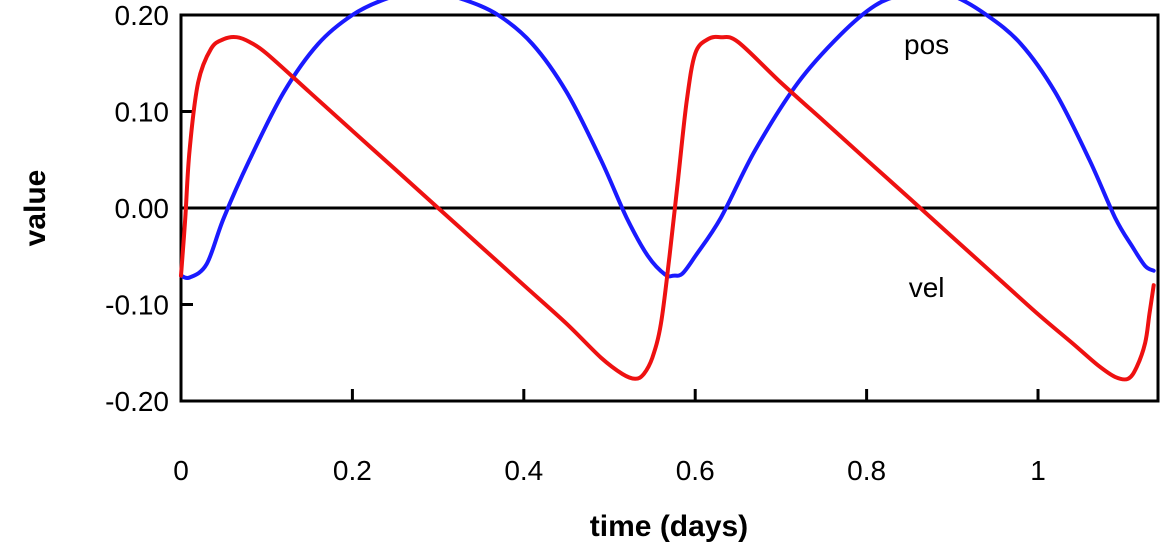 This screenshot has height=551, width=1165. I want to click on x-tick-label: 0.2, so click(352, 470).